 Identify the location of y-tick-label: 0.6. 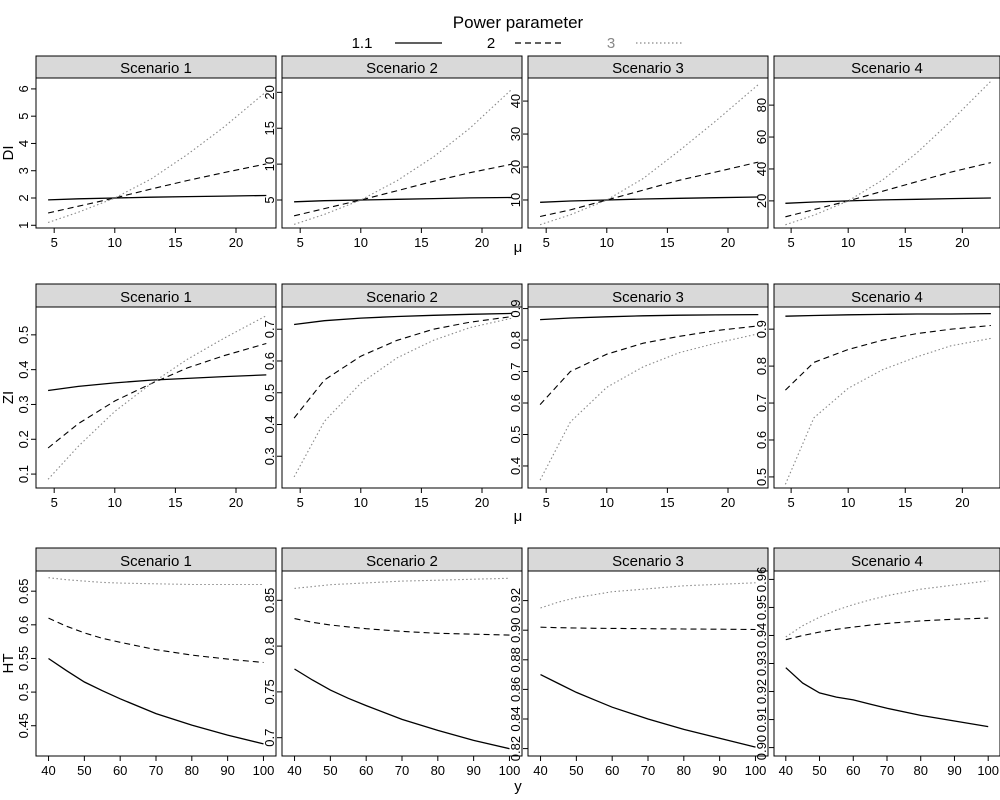
(515, 403).